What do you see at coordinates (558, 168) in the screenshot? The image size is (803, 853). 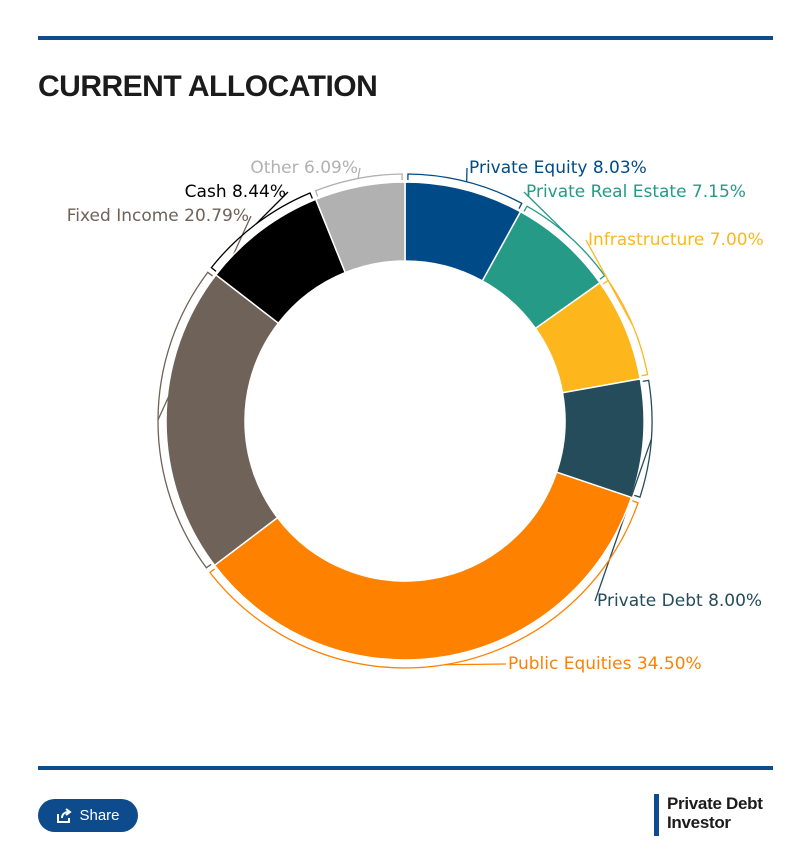 I see `label-private-equity: Private Equity 8.03%` at bounding box center [558, 168].